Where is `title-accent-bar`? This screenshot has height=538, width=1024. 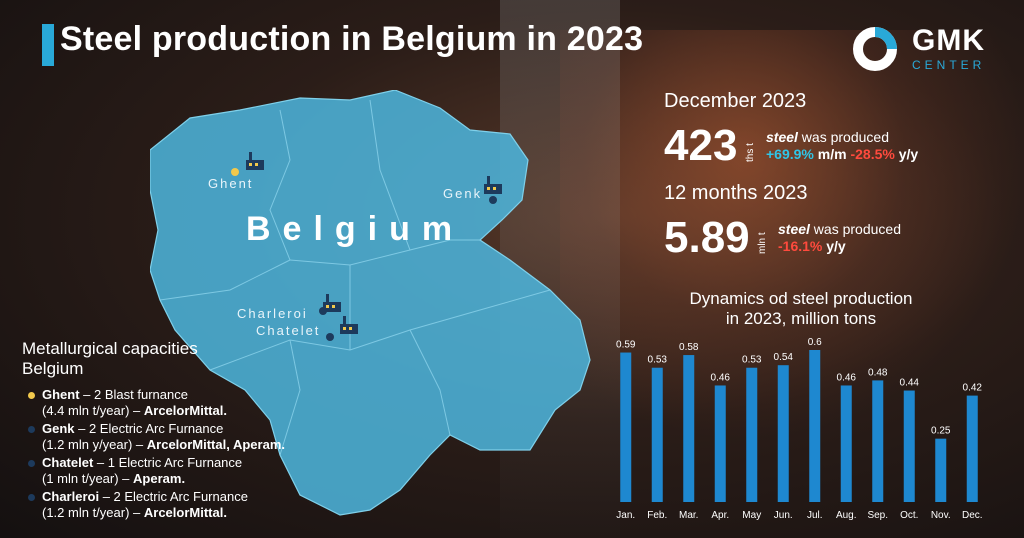 title-accent-bar is located at coordinates (48, 45).